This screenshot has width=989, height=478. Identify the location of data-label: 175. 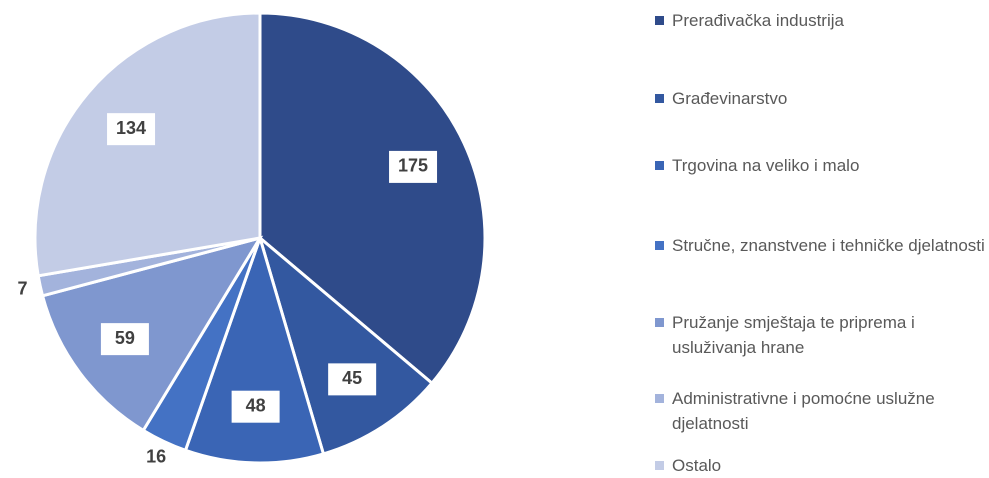
(413, 166).